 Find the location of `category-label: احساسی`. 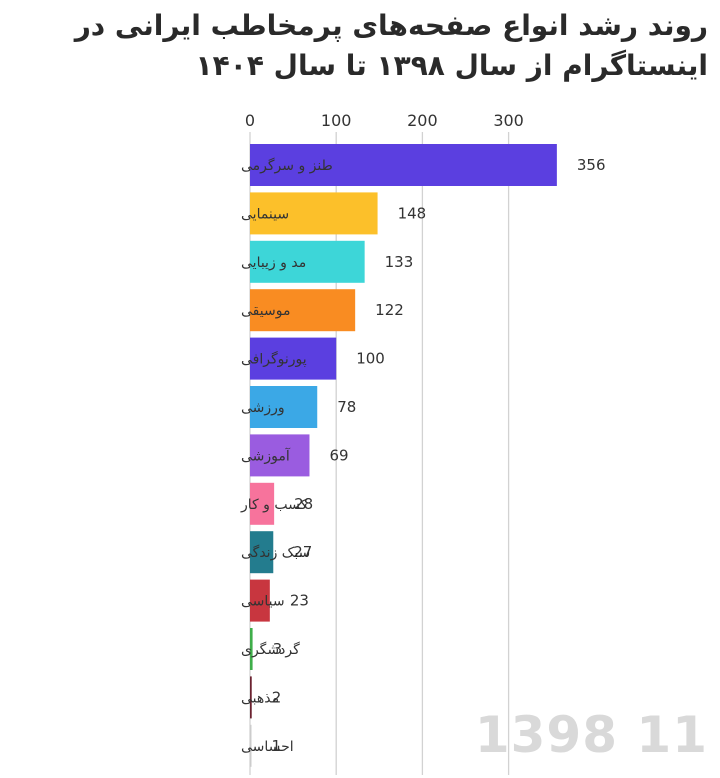

category-label: احساسی is located at coordinates (267, 747).